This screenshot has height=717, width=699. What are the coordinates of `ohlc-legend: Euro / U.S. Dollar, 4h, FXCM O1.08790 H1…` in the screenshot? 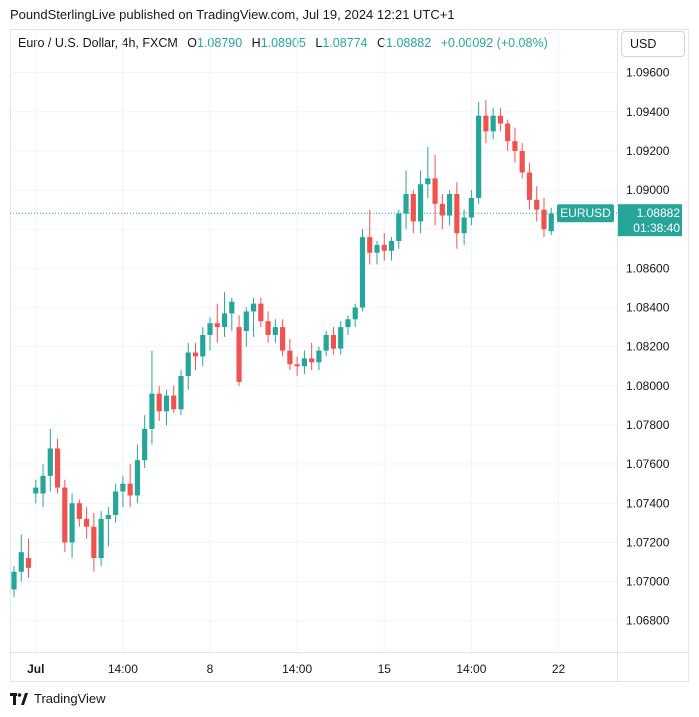 It's located at (283, 43).